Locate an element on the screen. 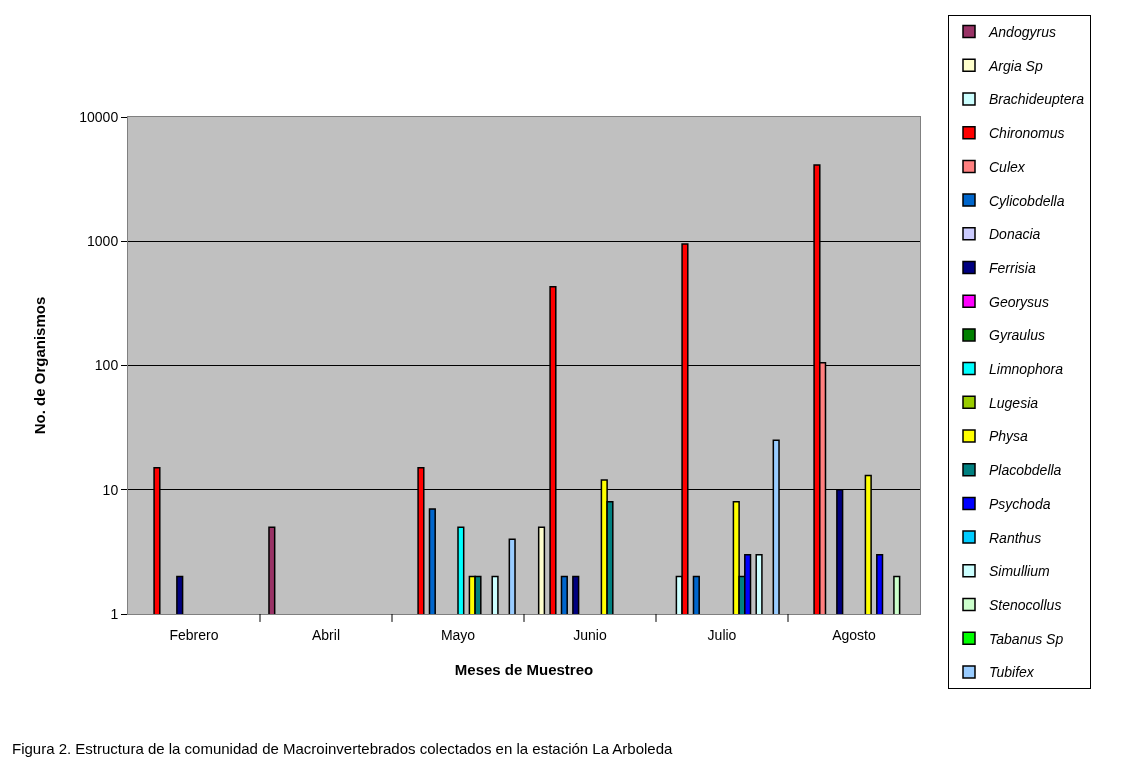 The height and width of the screenshot is (780, 1122). legend-label: Psychoda is located at coordinates (1020, 503).